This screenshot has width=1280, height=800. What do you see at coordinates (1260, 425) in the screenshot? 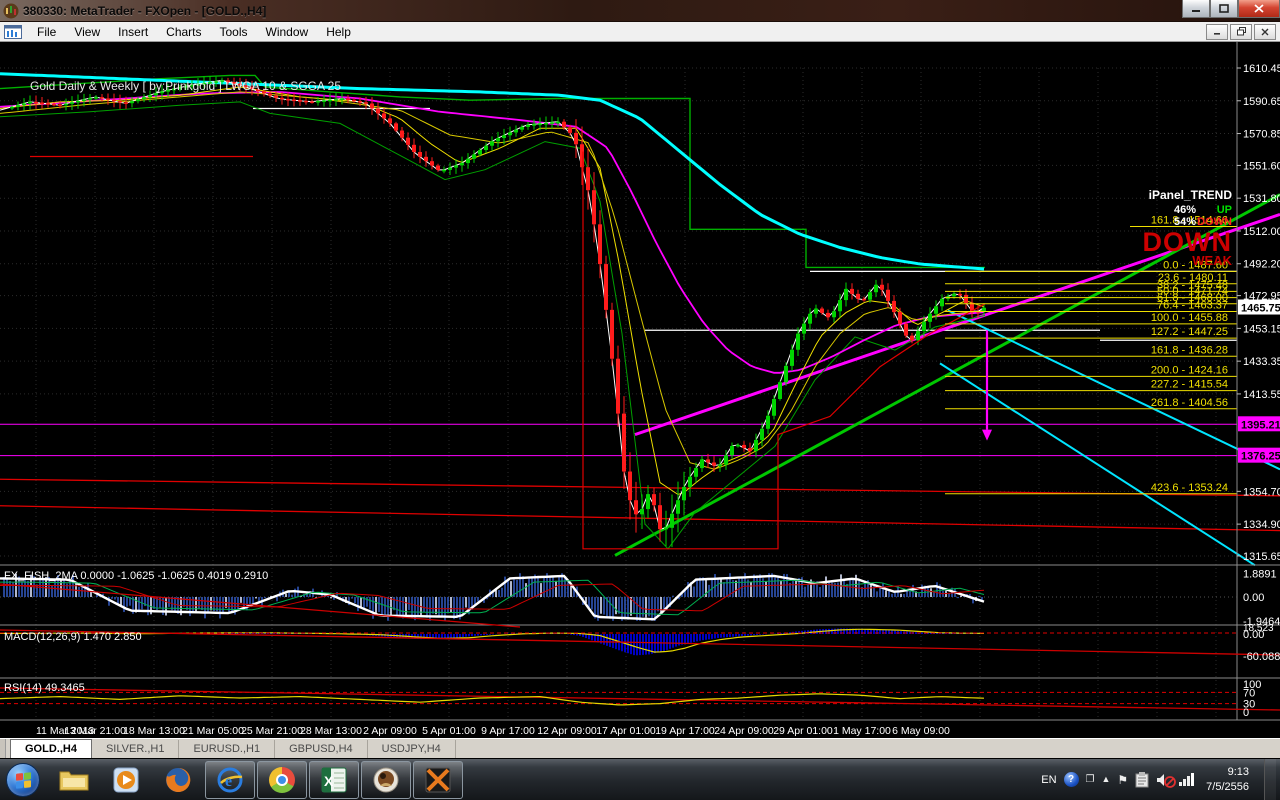
I see `svg-text: 1395.21` at bounding box center [1260, 425].